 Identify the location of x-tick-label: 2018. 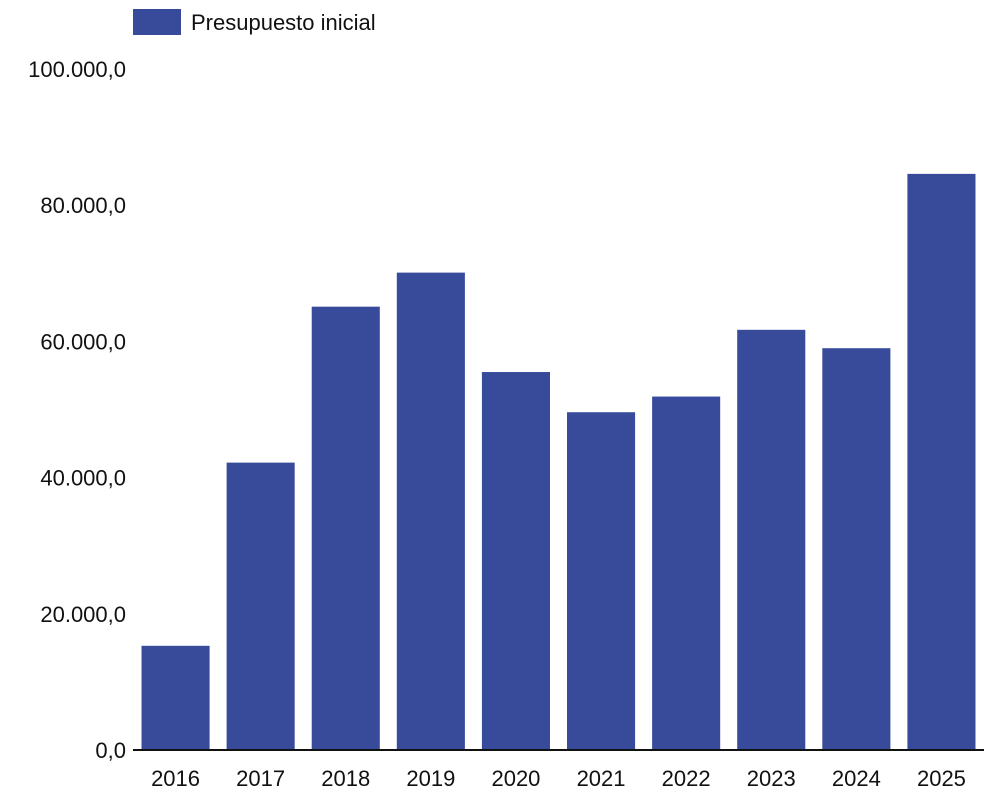
(345, 778).